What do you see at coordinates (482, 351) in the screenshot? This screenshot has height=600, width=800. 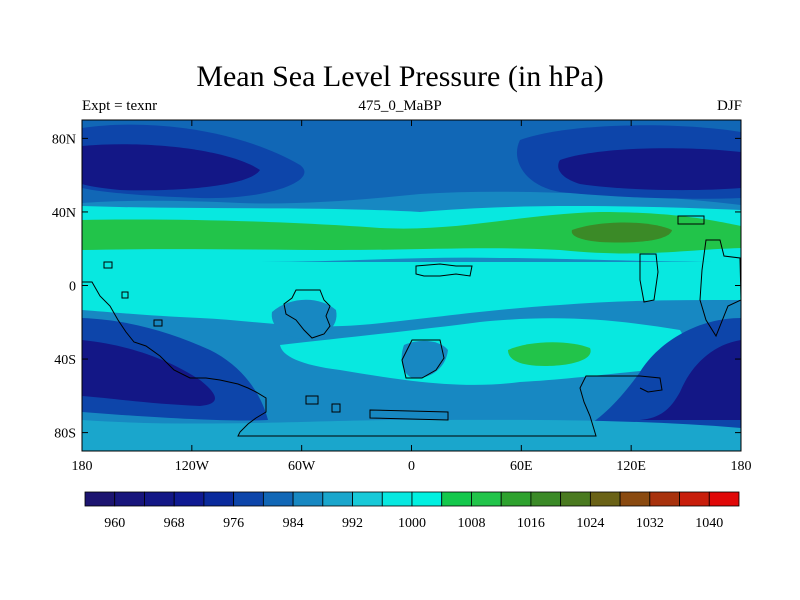 I see `southern-cyan-region` at bounding box center [482, 351].